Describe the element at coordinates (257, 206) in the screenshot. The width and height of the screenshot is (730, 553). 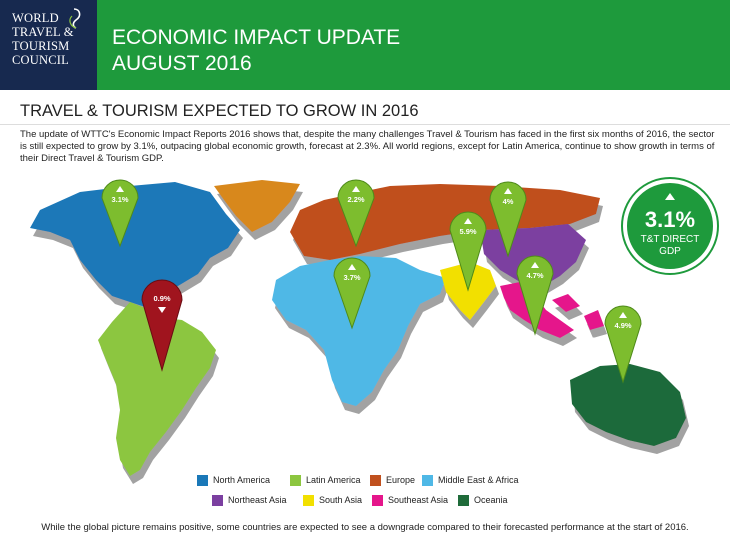
I see `greenland-shape` at that location.